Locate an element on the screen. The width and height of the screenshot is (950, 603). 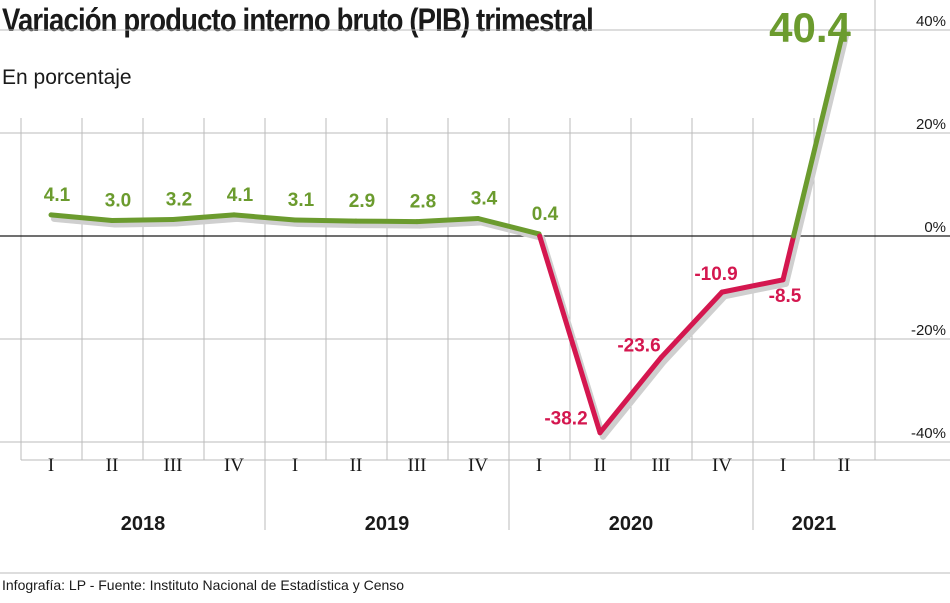
year-label: 2018 is located at coordinates (143, 524).